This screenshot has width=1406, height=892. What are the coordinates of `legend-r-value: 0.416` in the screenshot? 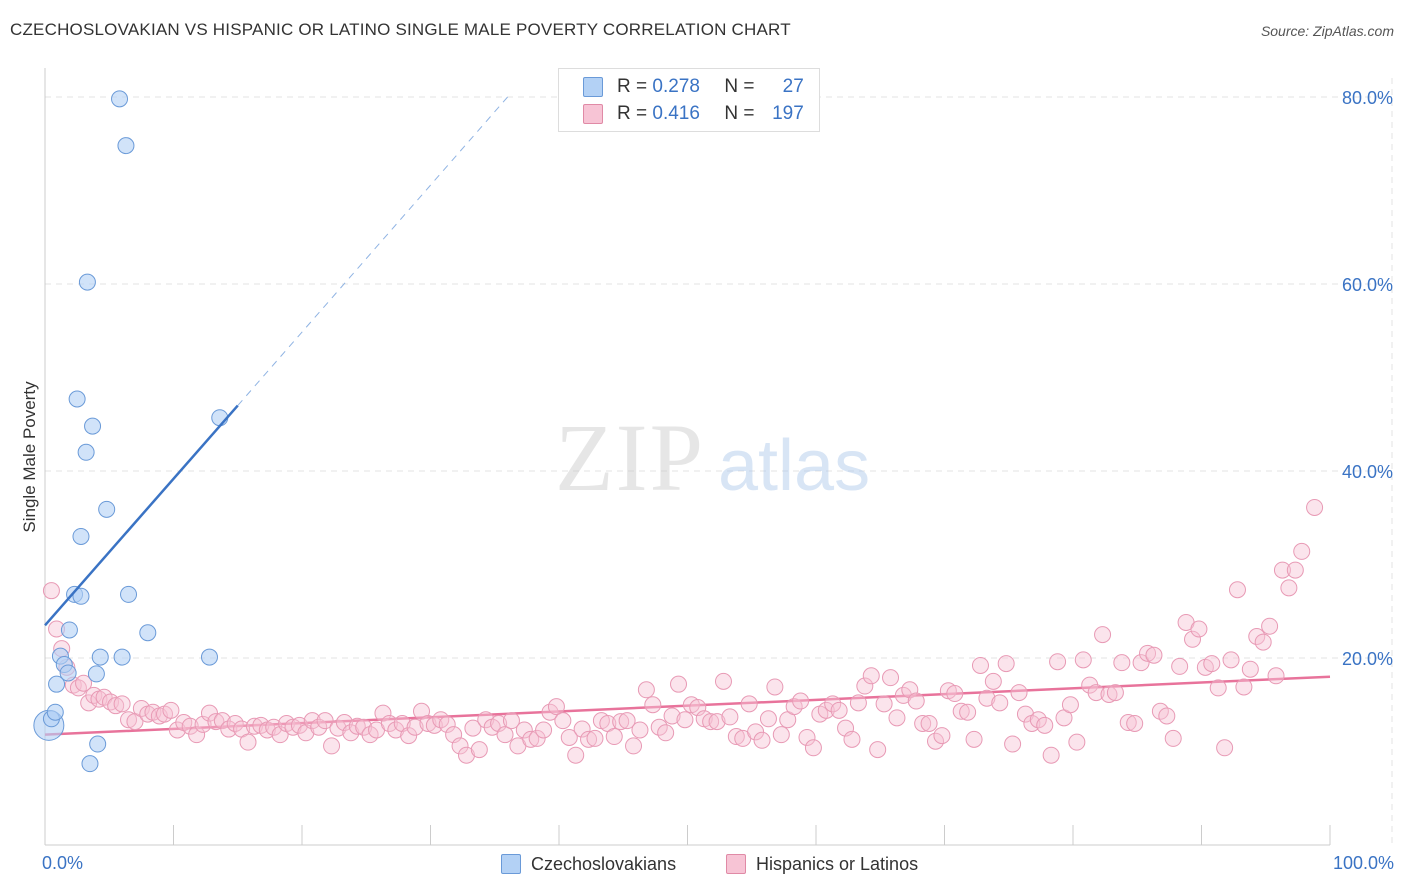 It's located at (676, 113).